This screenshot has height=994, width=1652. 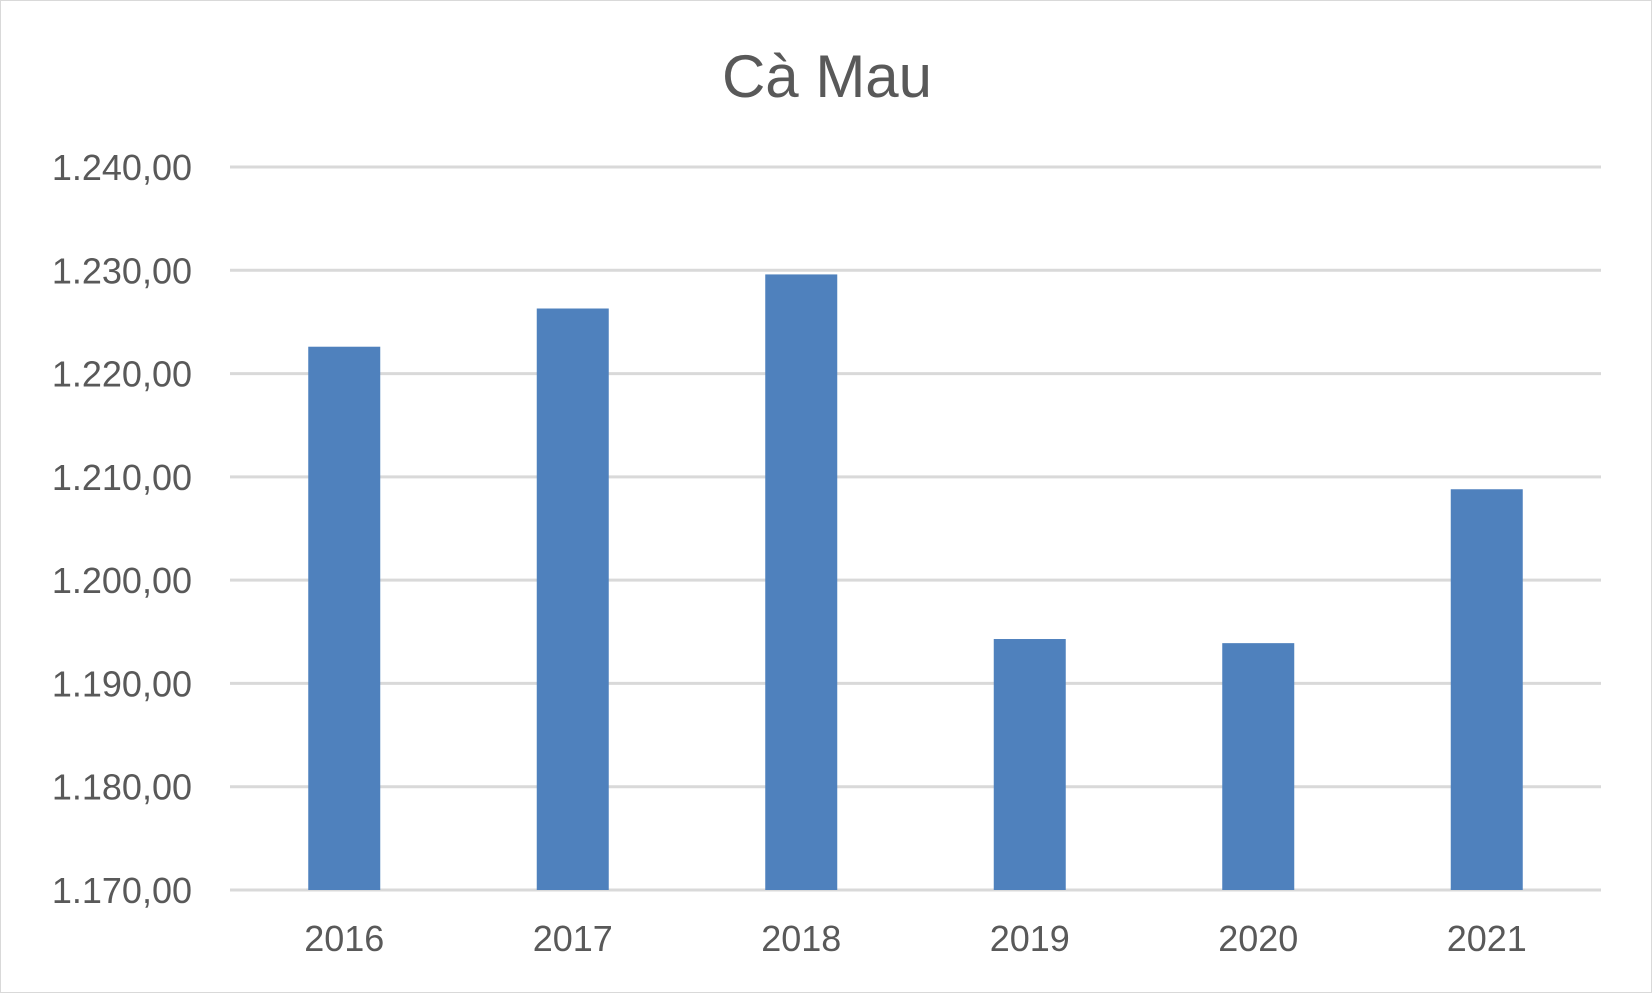 What do you see at coordinates (122, 683) in the screenshot?
I see `y-tick-label: 1.190,00` at bounding box center [122, 683].